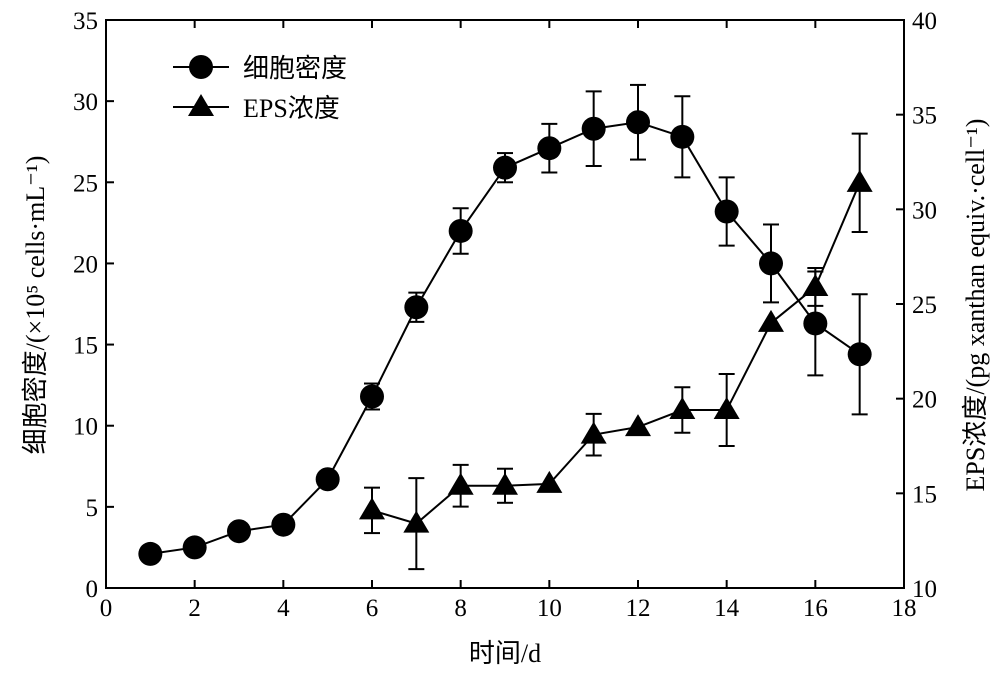  I want to click on x-tick-label: 8, so click(460, 608).